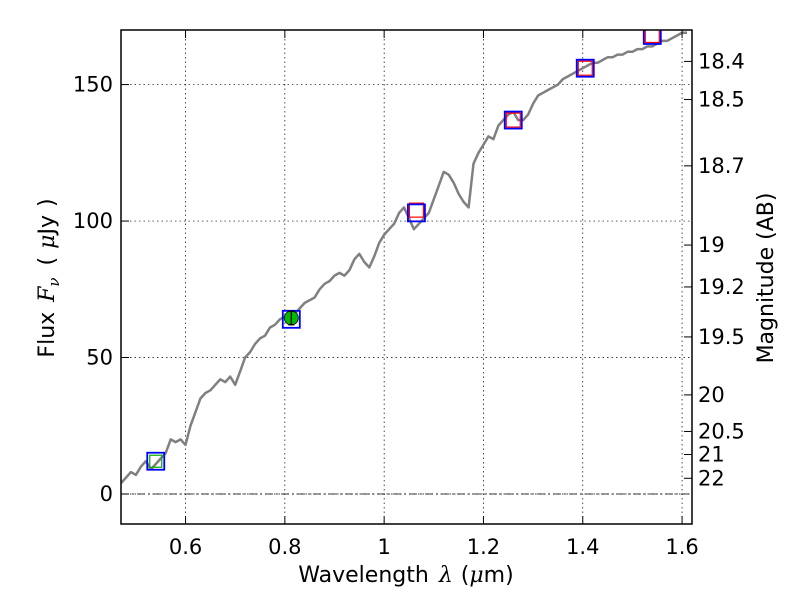 The height and width of the screenshot is (600, 800). Describe the element at coordinates (47, 202) in the screenshot. I see `y-axis-label-close: )` at that location.